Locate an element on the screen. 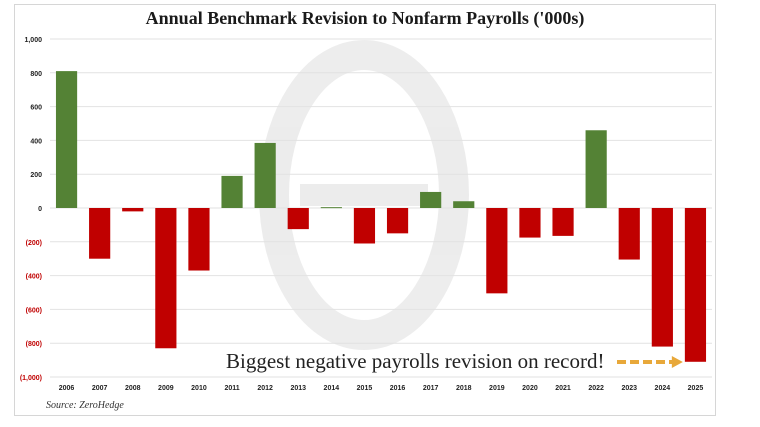  x-tick-label: 2007 is located at coordinates (100, 388).